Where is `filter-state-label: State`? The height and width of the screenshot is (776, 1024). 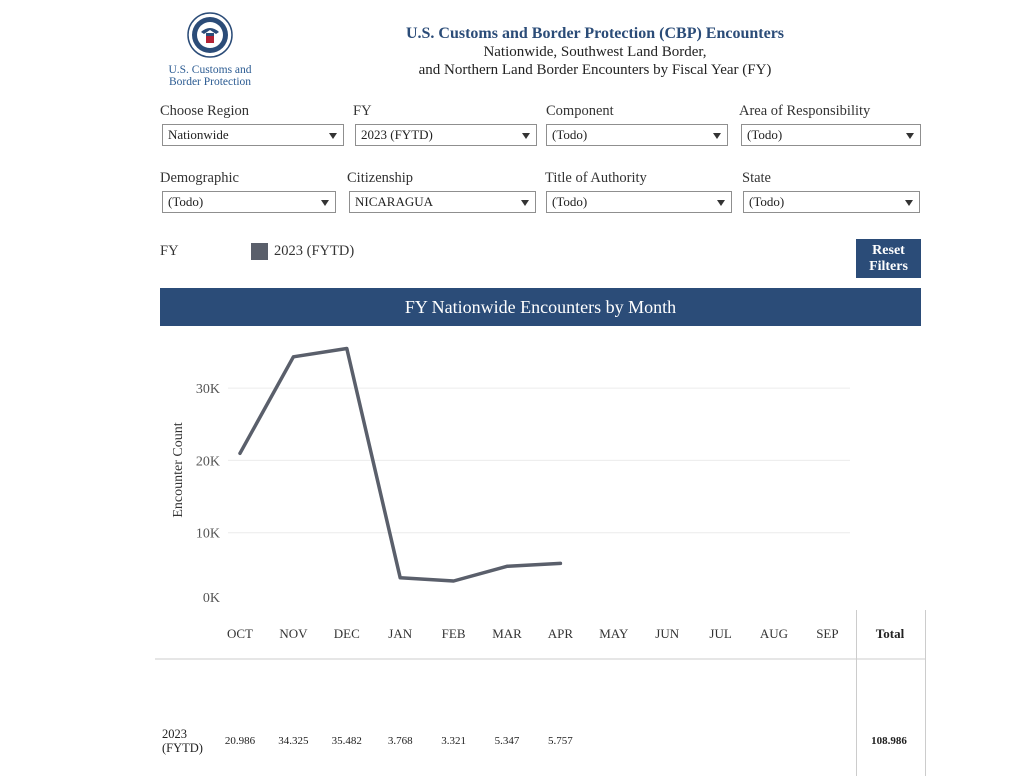 filter-state-label: State is located at coordinates (756, 178).